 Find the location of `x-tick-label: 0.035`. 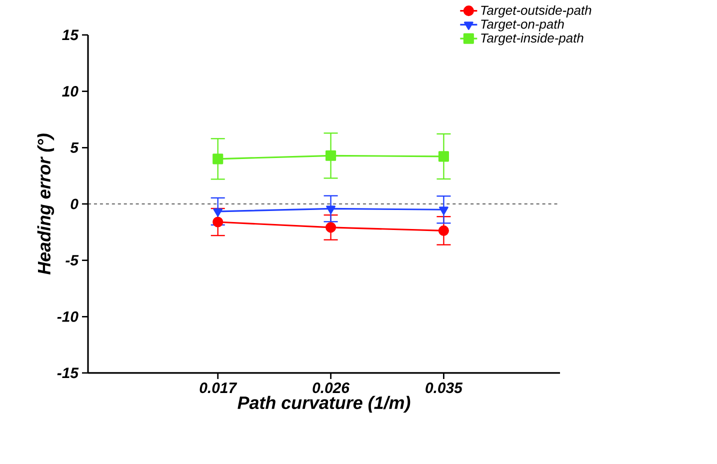

x-tick-label: 0.035 is located at coordinates (444, 388).